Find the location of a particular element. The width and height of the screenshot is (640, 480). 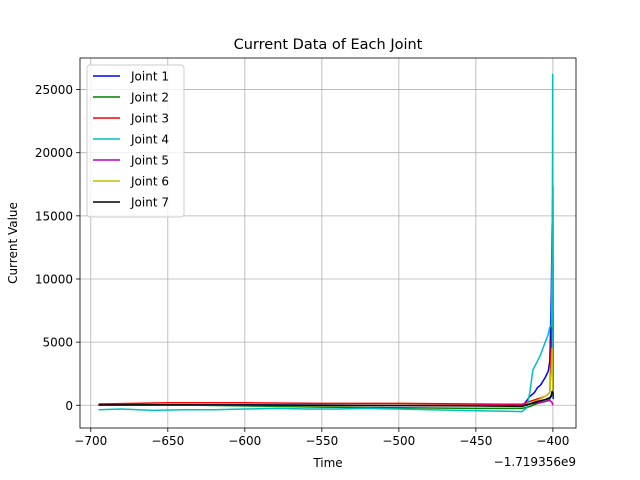

y-tick-label: 20000 is located at coordinates (54, 153).